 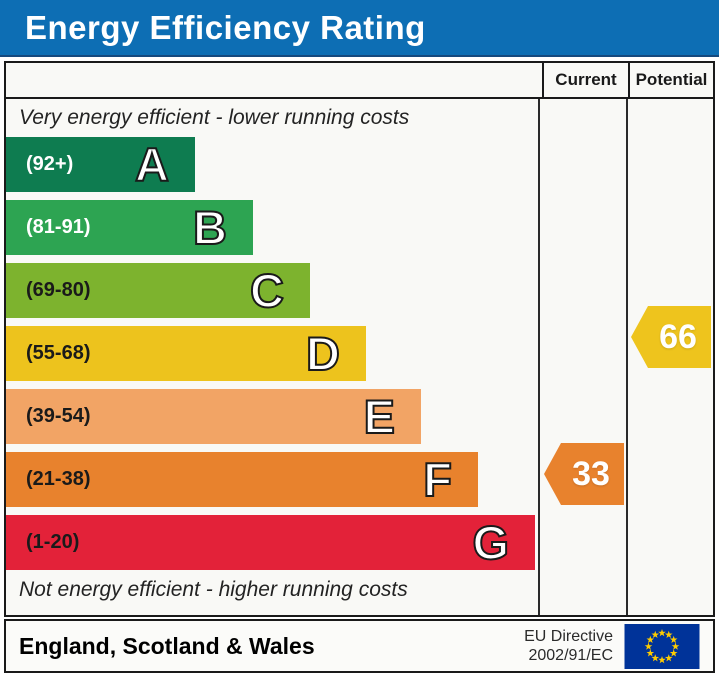 What do you see at coordinates (167, 645) in the screenshot?
I see `region-label: England, Scotland & Wales` at bounding box center [167, 645].